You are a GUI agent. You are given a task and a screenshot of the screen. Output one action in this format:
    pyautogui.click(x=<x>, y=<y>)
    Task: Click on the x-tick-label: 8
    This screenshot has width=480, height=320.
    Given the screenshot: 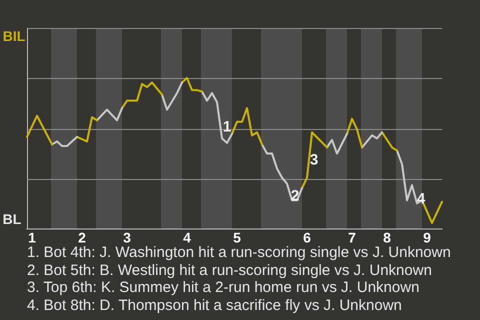 What is the action you would take?
    pyautogui.click(x=387, y=237)
    